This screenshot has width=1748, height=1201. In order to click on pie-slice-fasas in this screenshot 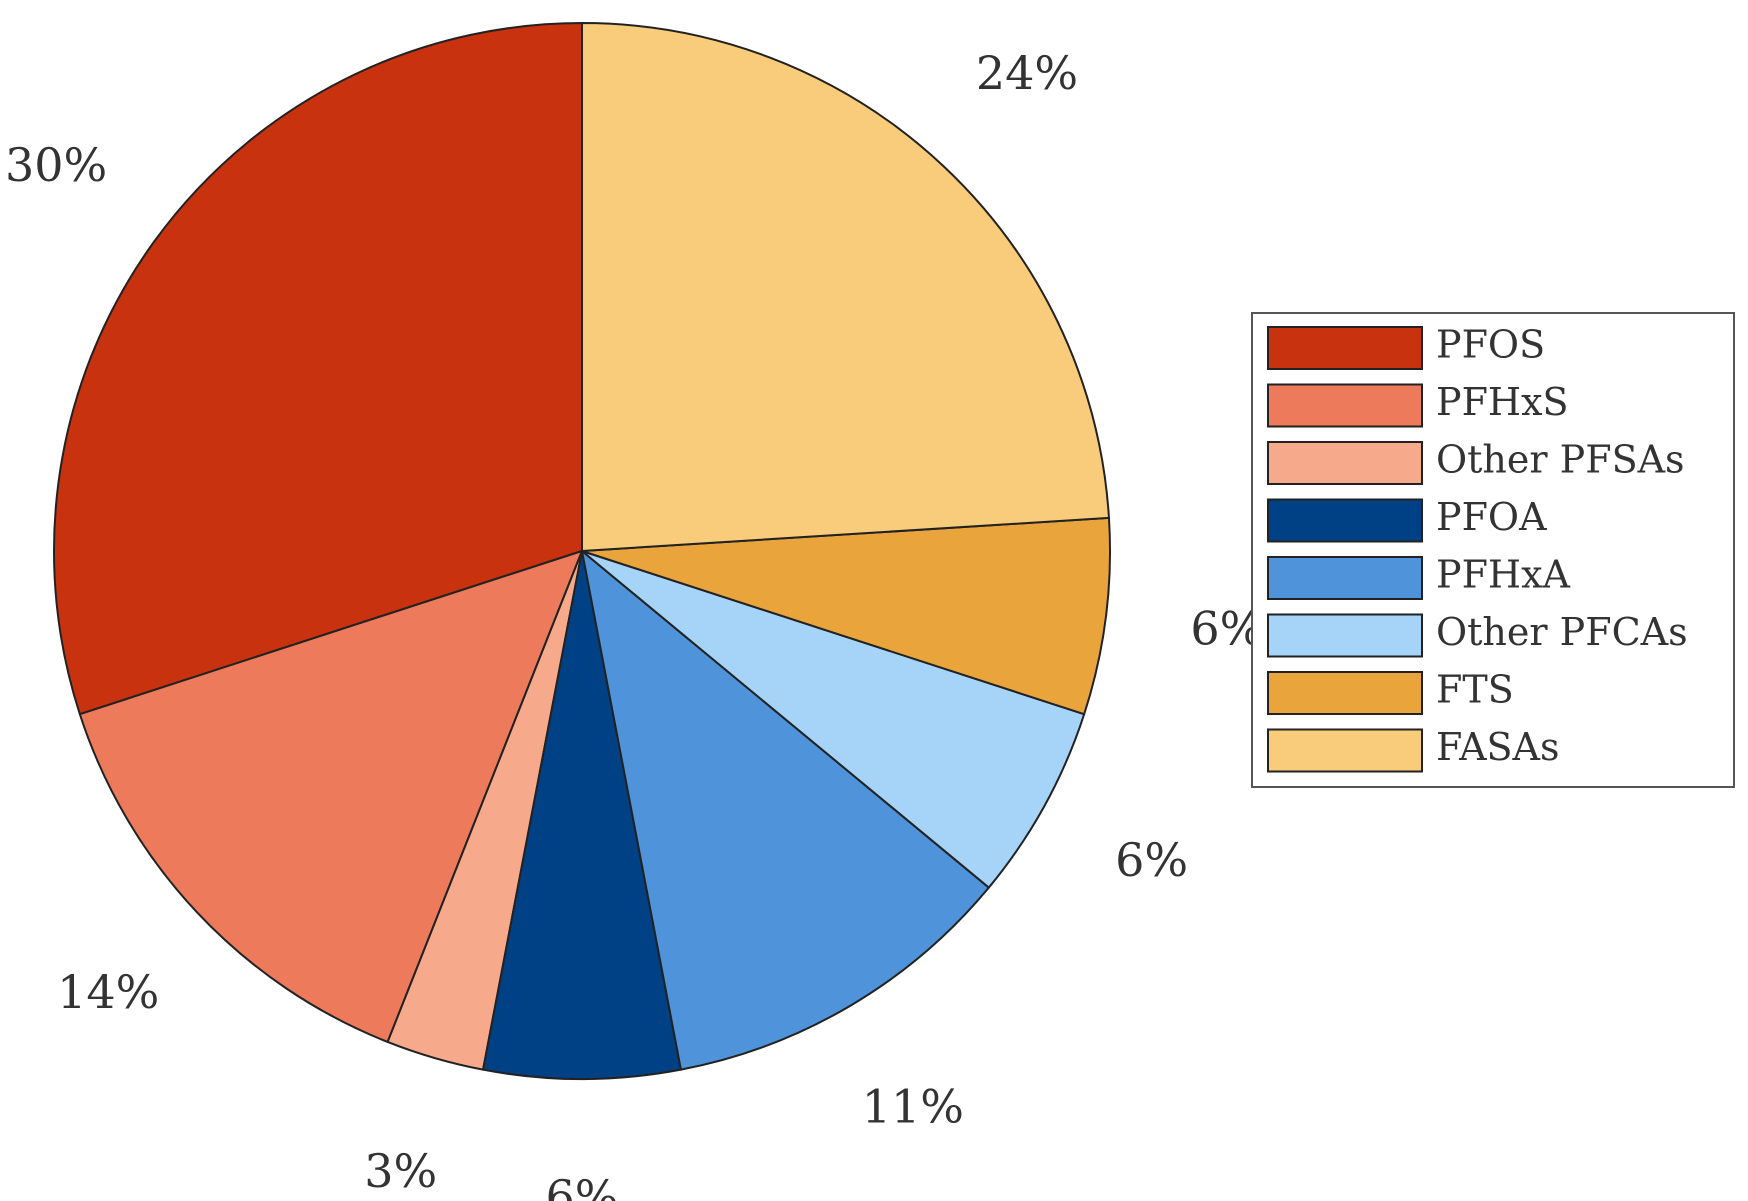, I will do `click(845, 287)`.